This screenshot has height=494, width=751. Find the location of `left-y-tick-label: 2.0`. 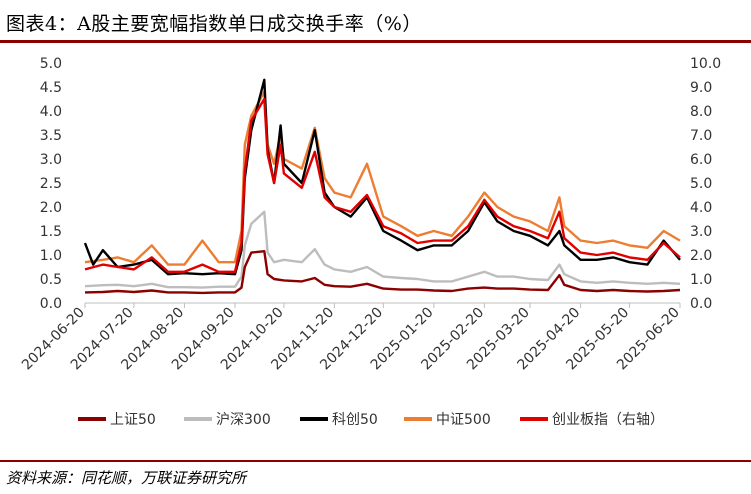

left-y-tick-label: 2.0 is located at coordinates (51, 208).